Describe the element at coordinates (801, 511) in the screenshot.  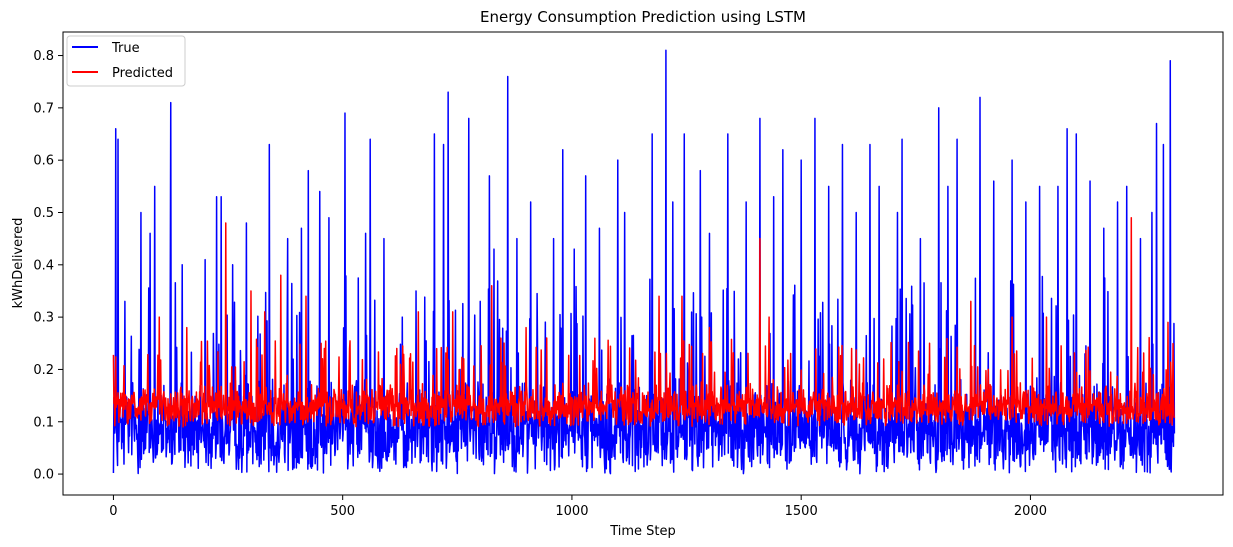
I see `x-tick-label: 1500` at that location.